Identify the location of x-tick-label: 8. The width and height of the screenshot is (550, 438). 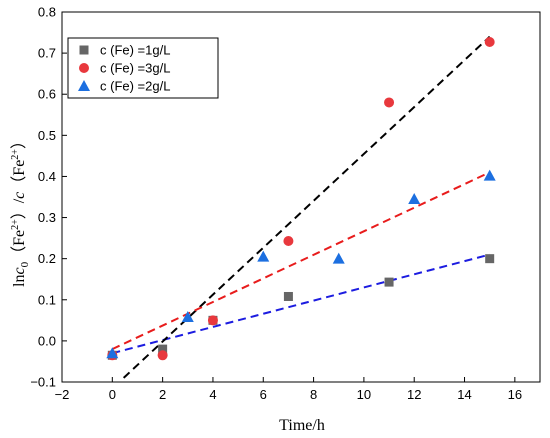
(313, 394).